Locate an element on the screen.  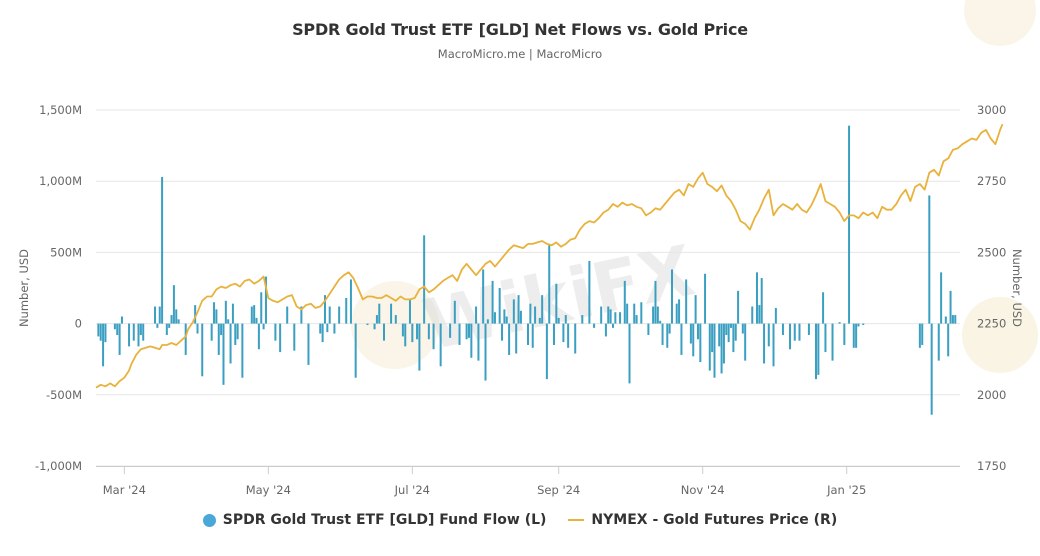
left-tick-label: 1,500M is located at coordinates (60, 110).